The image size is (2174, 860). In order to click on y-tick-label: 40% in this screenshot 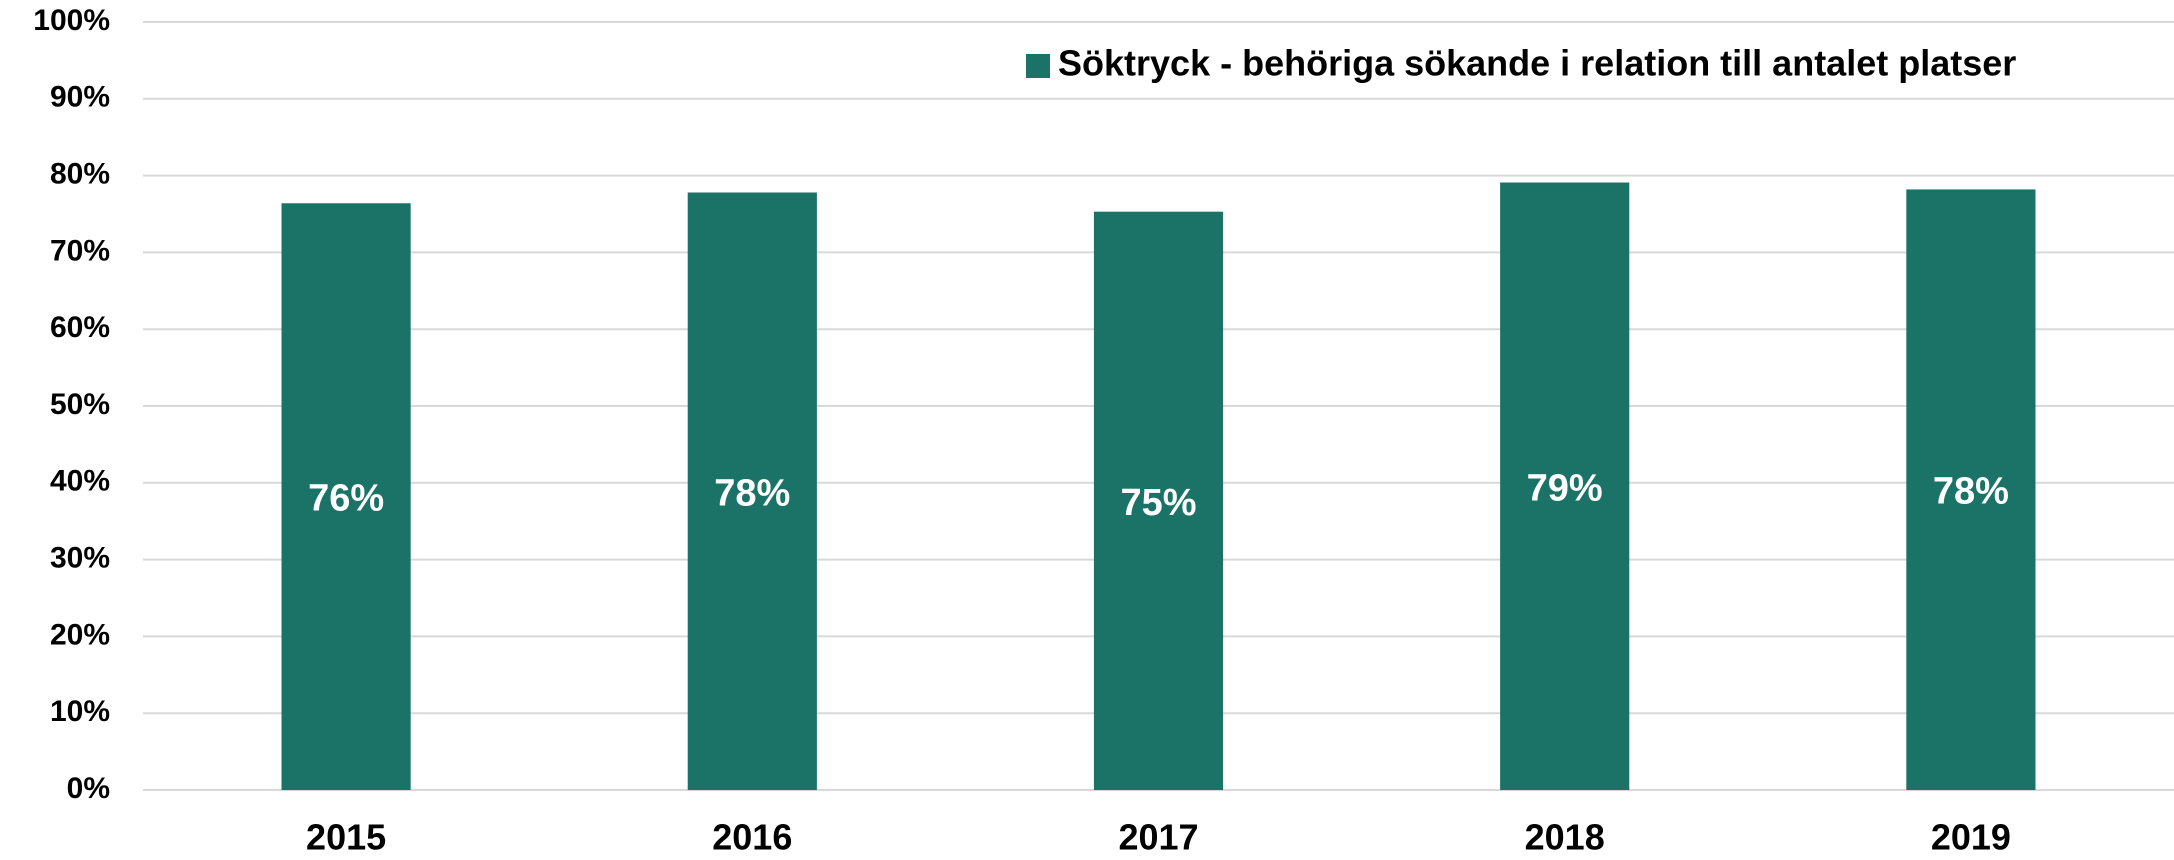, I will do `click(80, 481)`.